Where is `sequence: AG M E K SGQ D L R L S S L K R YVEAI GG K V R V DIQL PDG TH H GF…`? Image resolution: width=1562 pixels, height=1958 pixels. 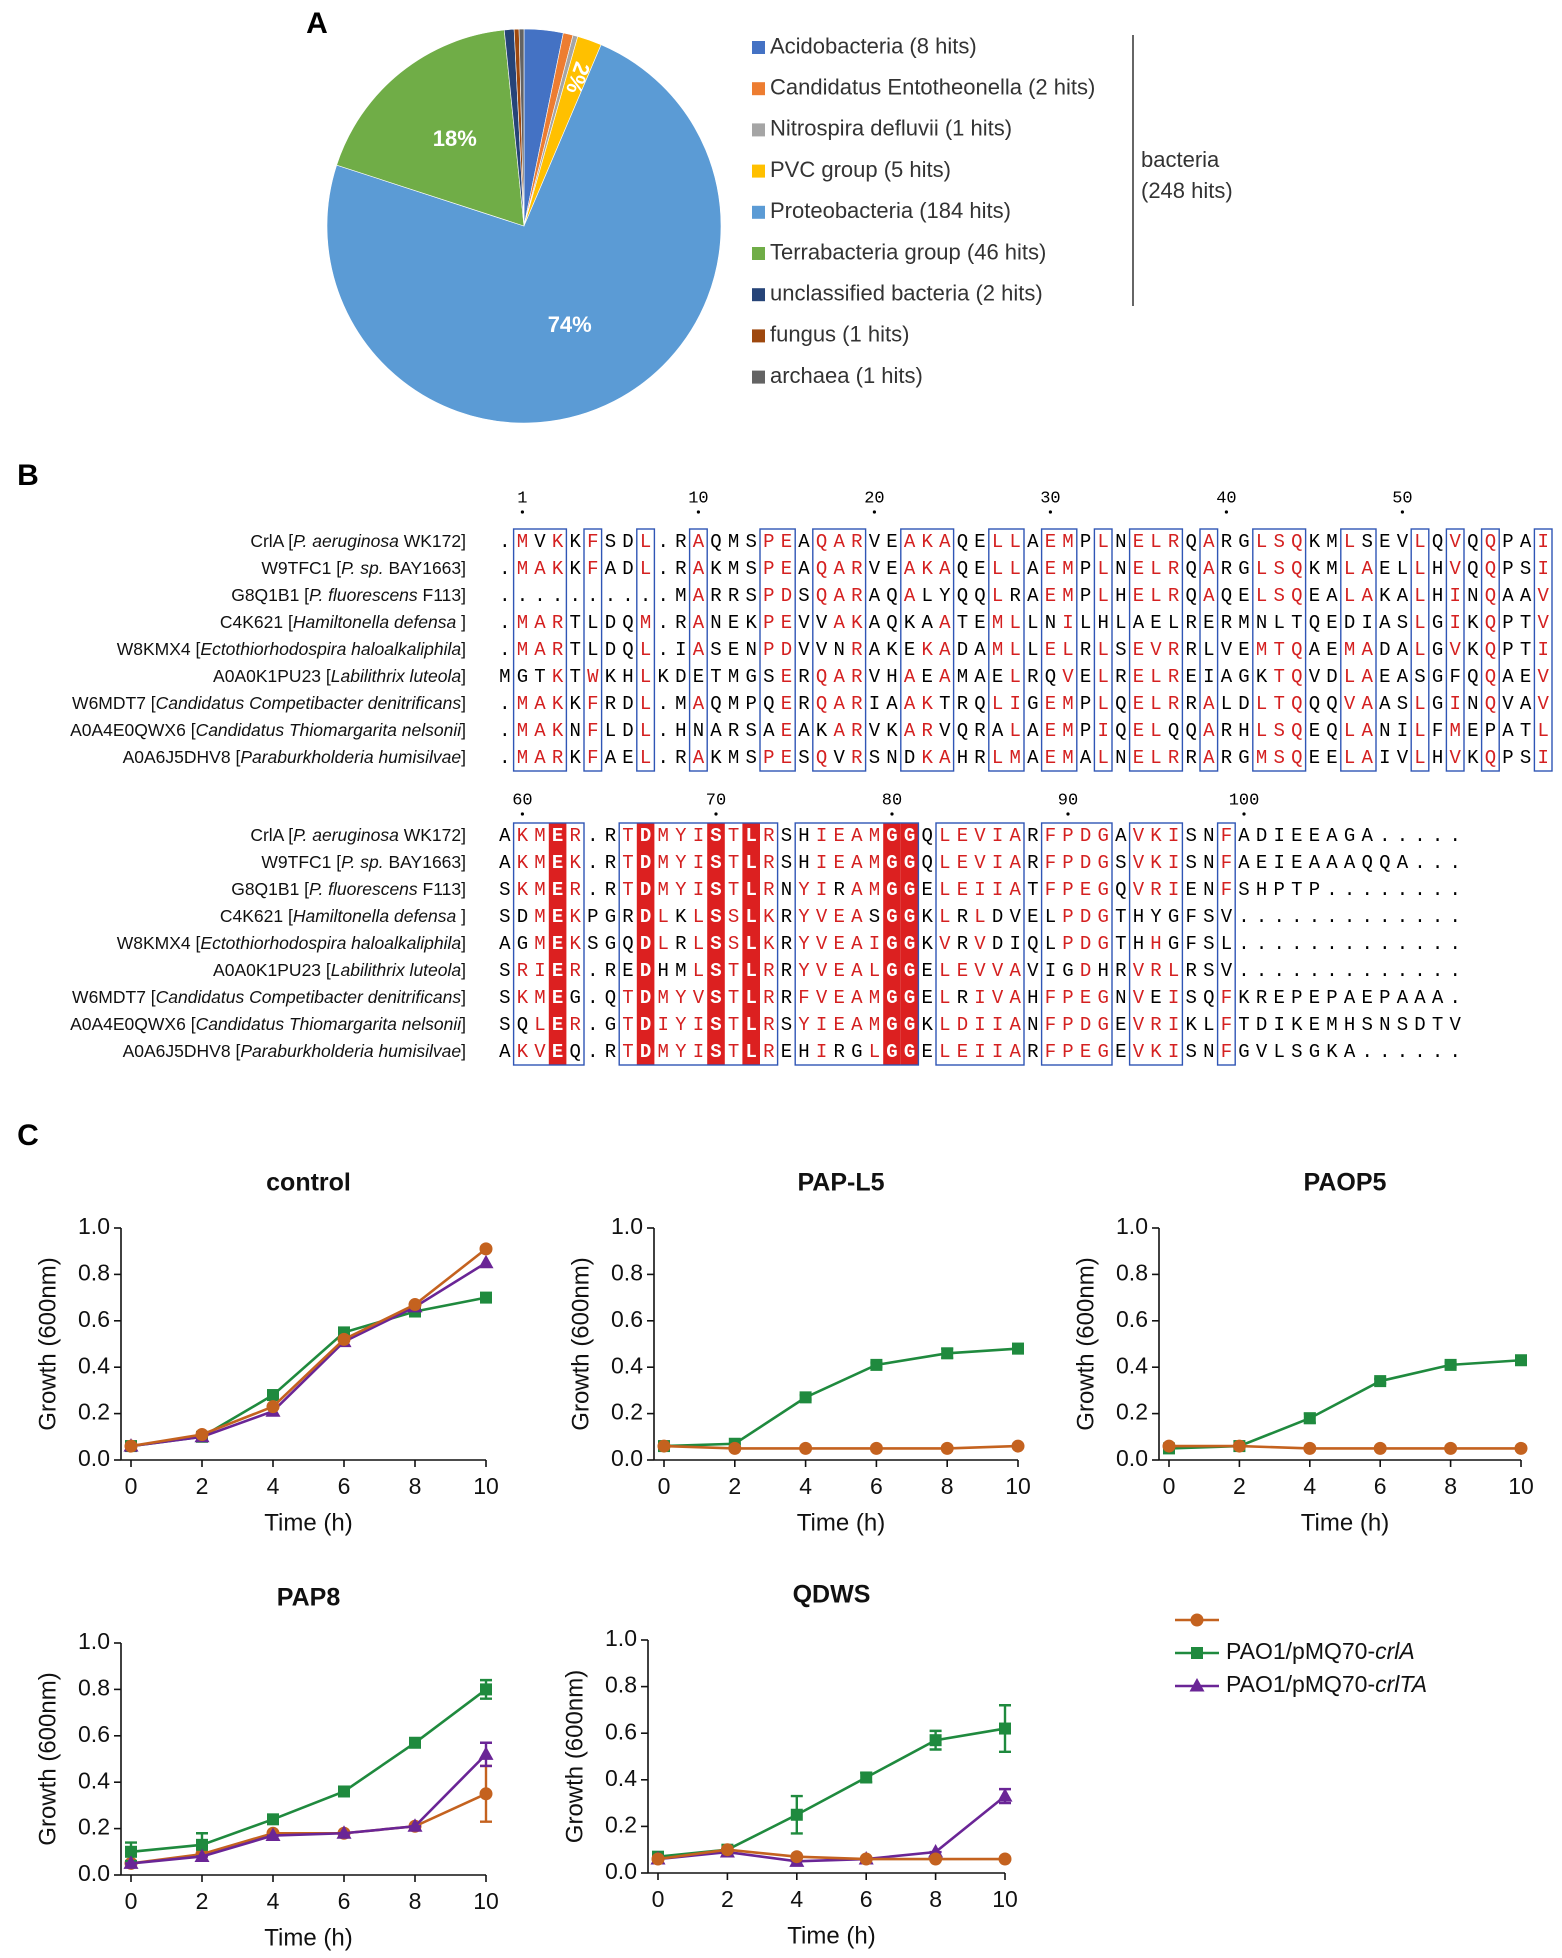
sequence: AG M E K SGQ D L R L S S L K R YVEAI GG K V R V DIQL PDG TH H GF… is located at coordinates (980, 944).